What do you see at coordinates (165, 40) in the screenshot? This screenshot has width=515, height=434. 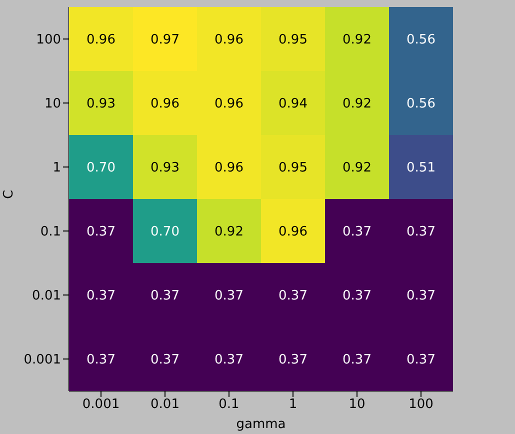 I see `data-label: 0.97` at bounding box center [165, 40].